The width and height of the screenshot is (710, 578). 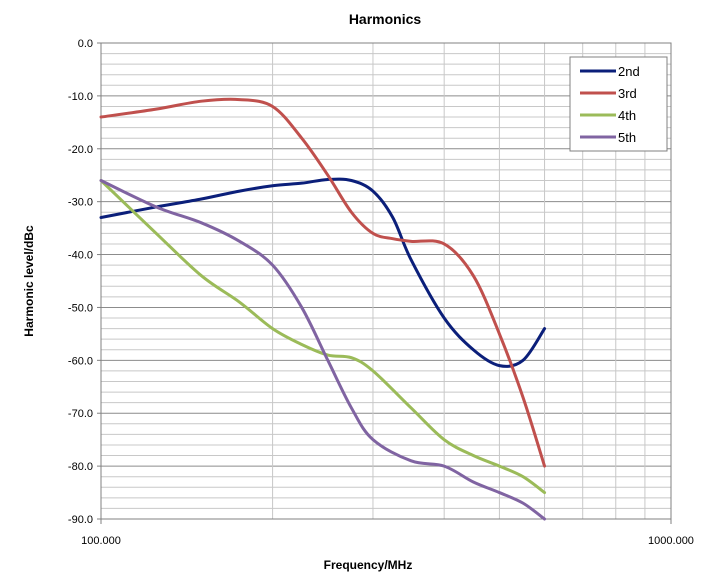 What do you see at coordinates (627, 115) in the screenshot?
I see `legend-label: 4th` at bounding box center [627, 115].